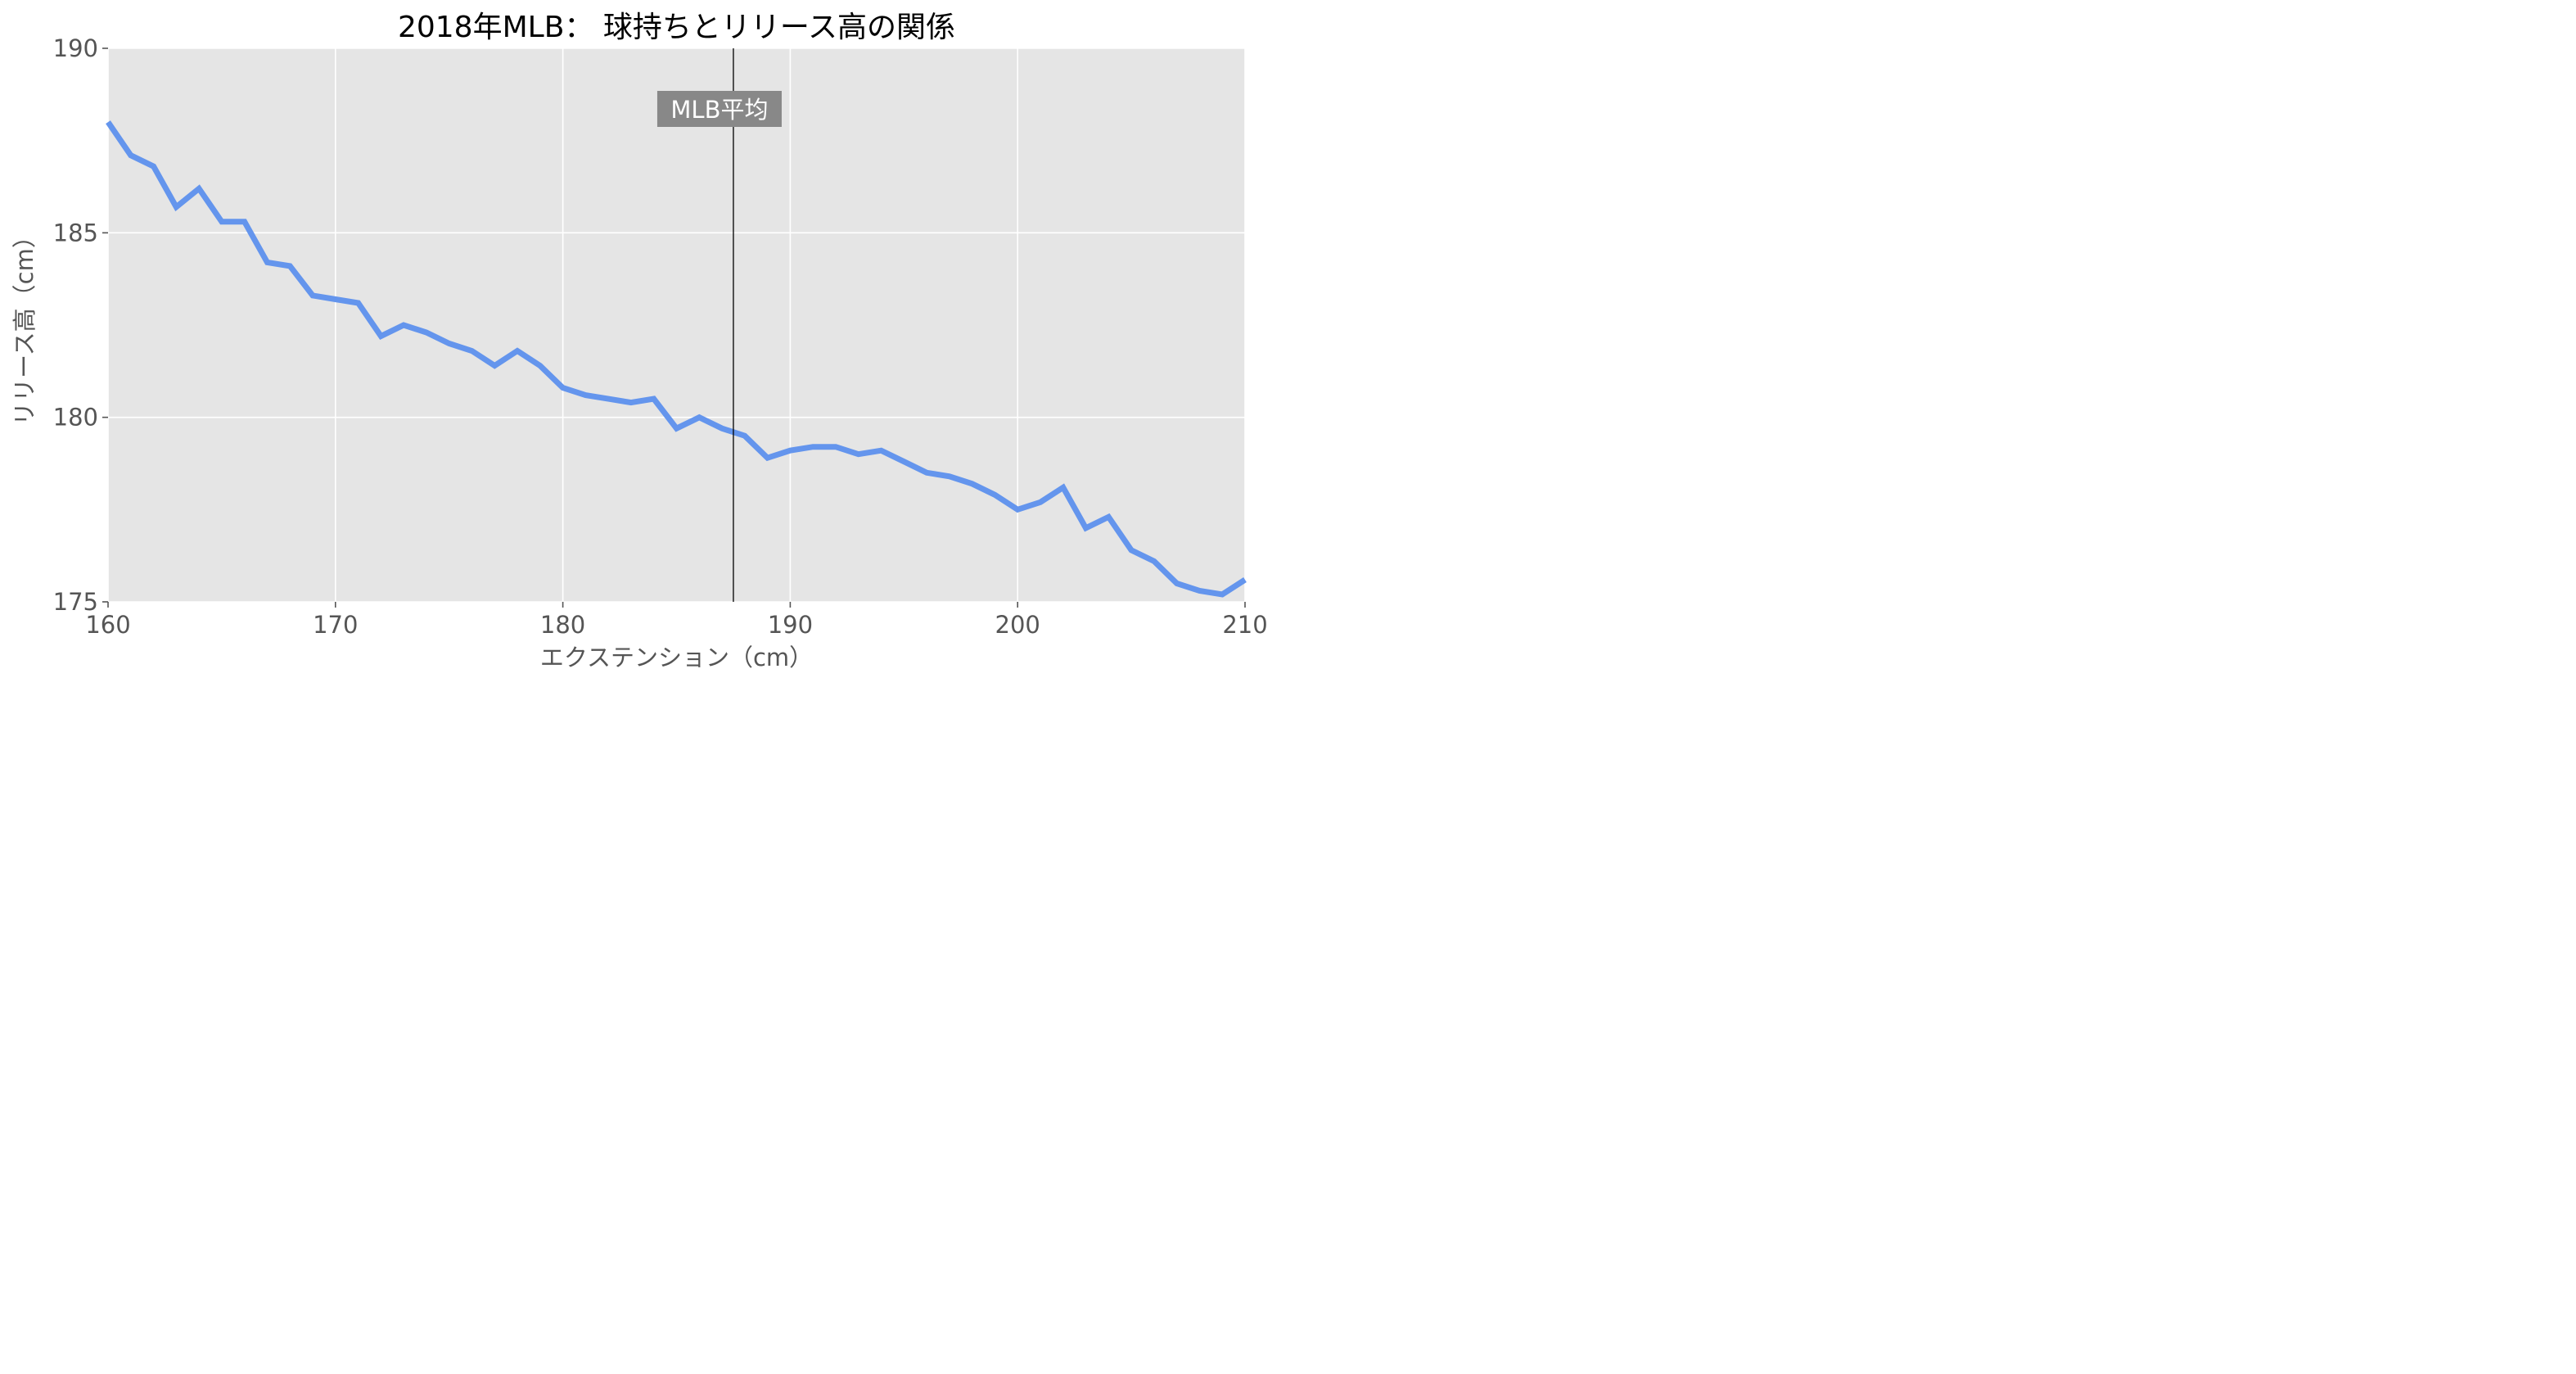  Describe the element at coordinates (676, 27) in the screenshot. I see `chart-title: 2018年MLB： 球持ちとリリース高の関係` at that location.